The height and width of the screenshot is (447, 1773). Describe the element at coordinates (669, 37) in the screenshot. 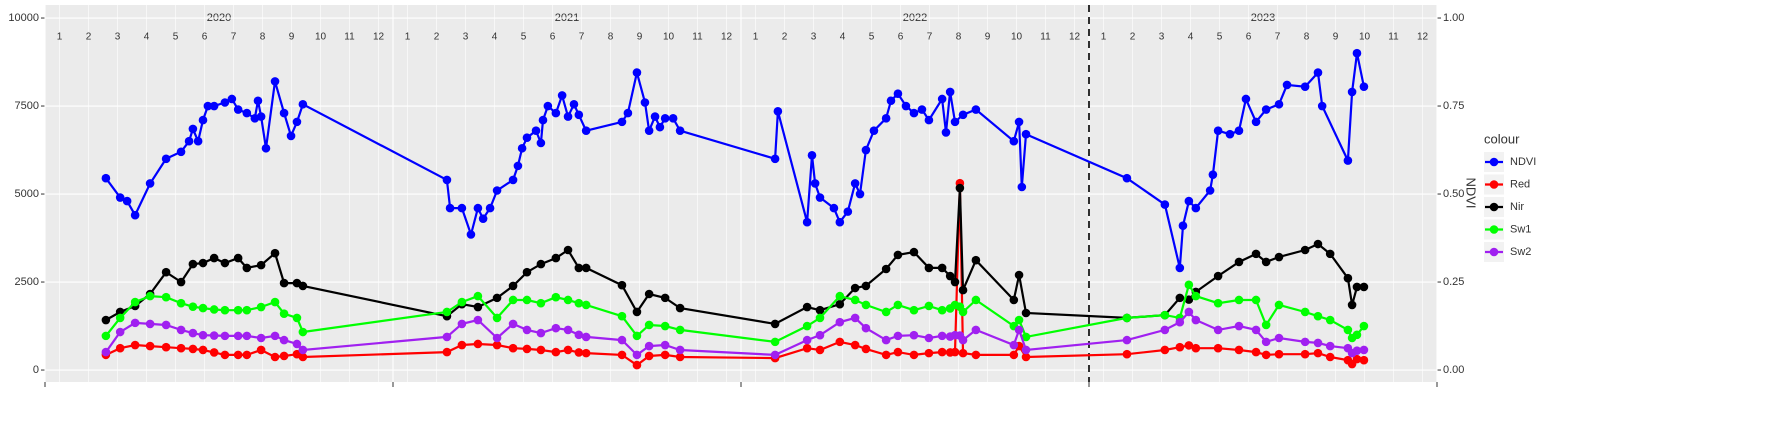

I see `month-label: 10` at that location.